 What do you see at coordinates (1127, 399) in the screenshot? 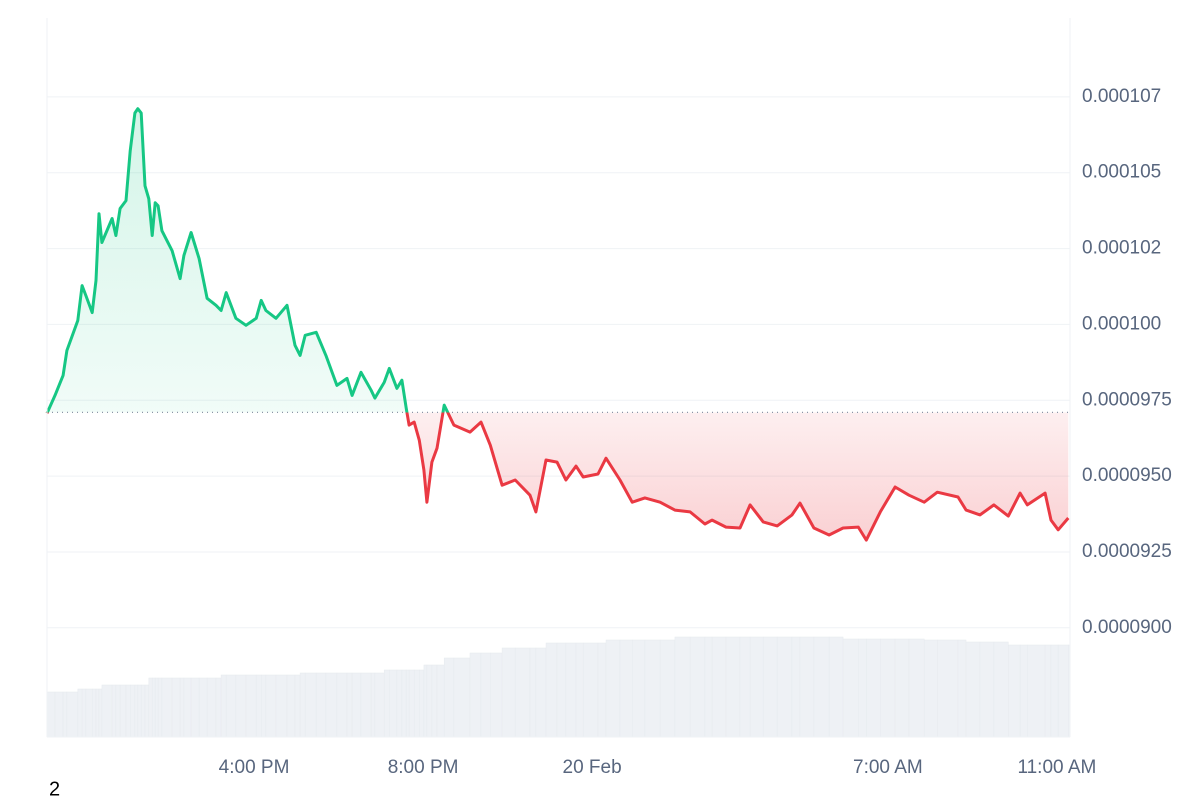
I see `y-tick-label: 0.0000975` at bounding box center [1127, 399].